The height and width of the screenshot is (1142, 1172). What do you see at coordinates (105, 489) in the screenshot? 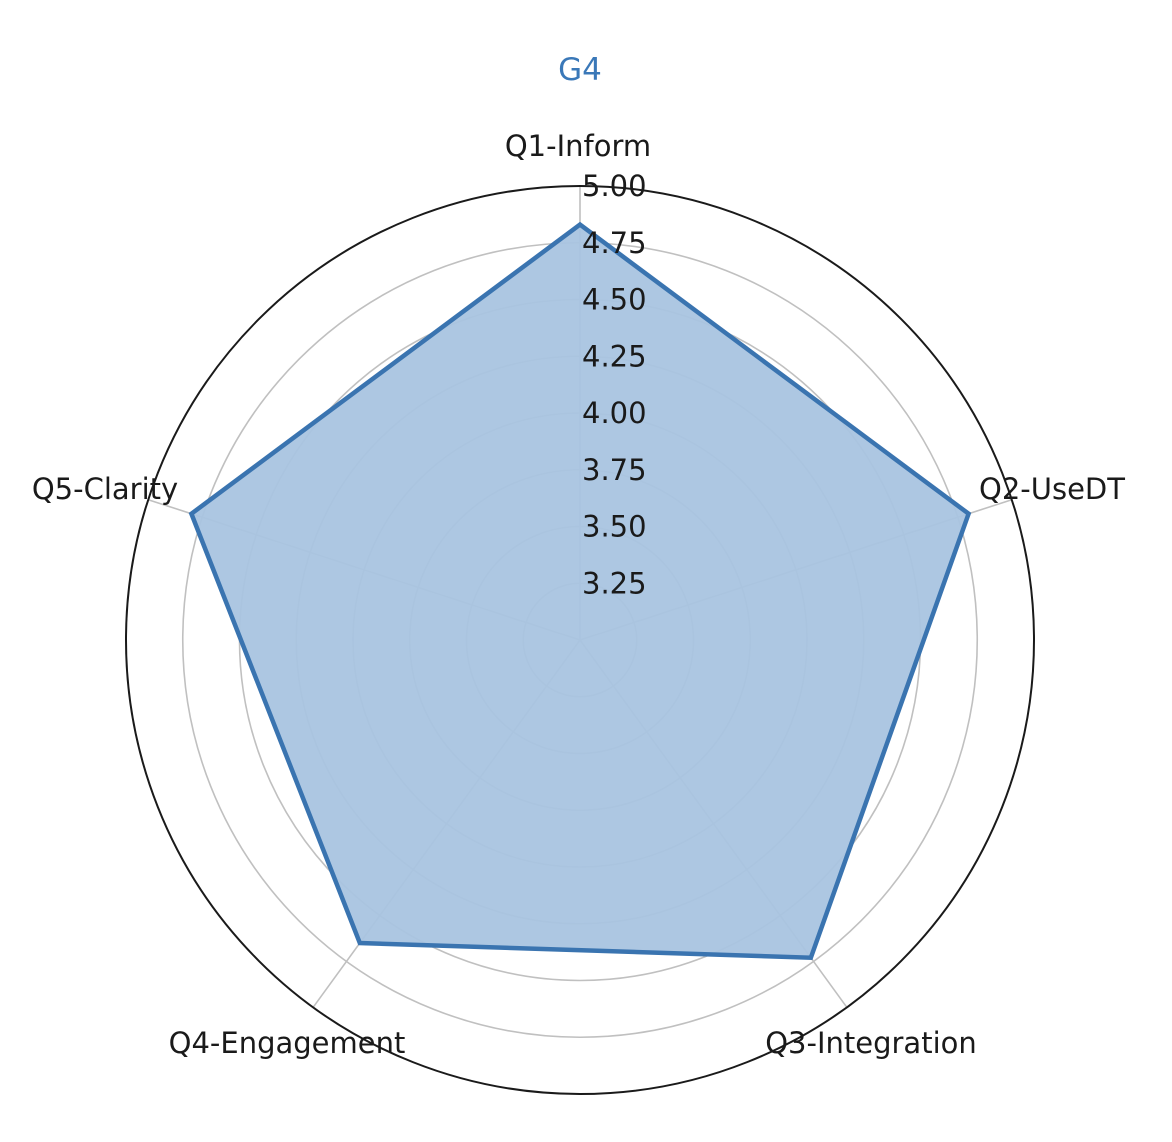
I see `axis-label-q5-clarity: Q5-Clarity` at bounding box center [105, 489].